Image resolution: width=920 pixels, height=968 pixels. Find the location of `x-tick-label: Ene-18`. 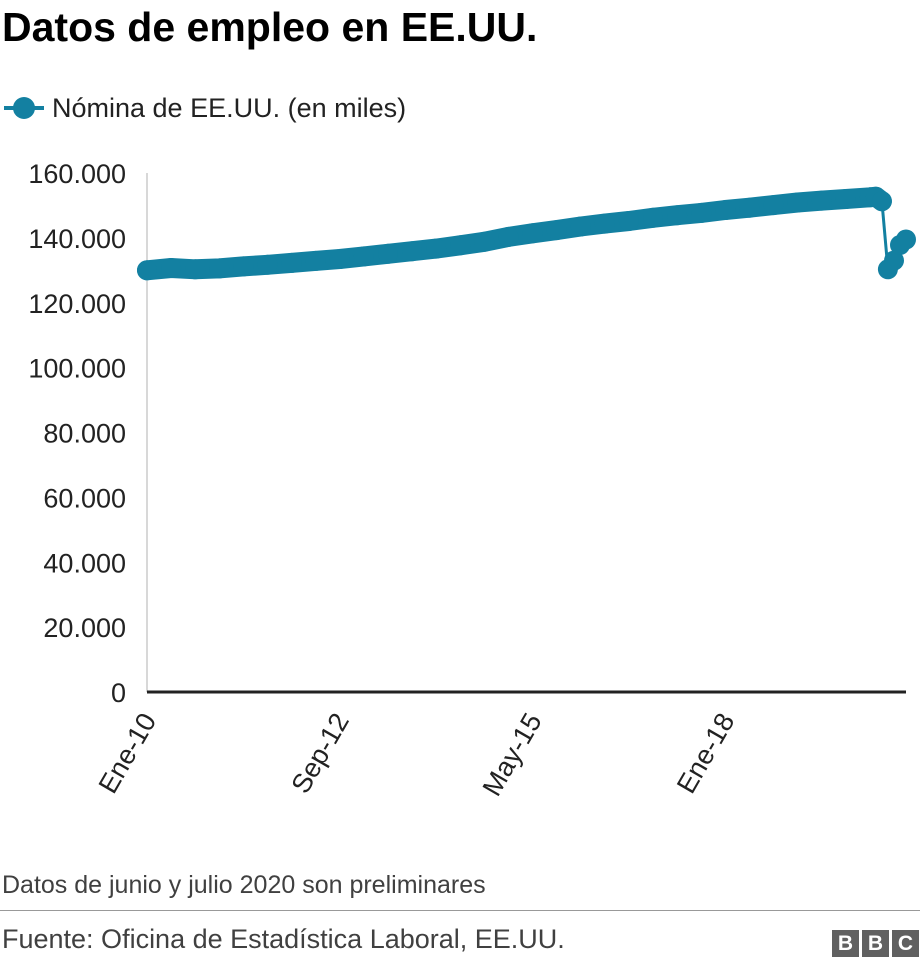

x-tick-label: Ene-18 is located at coordinates (706, 753).